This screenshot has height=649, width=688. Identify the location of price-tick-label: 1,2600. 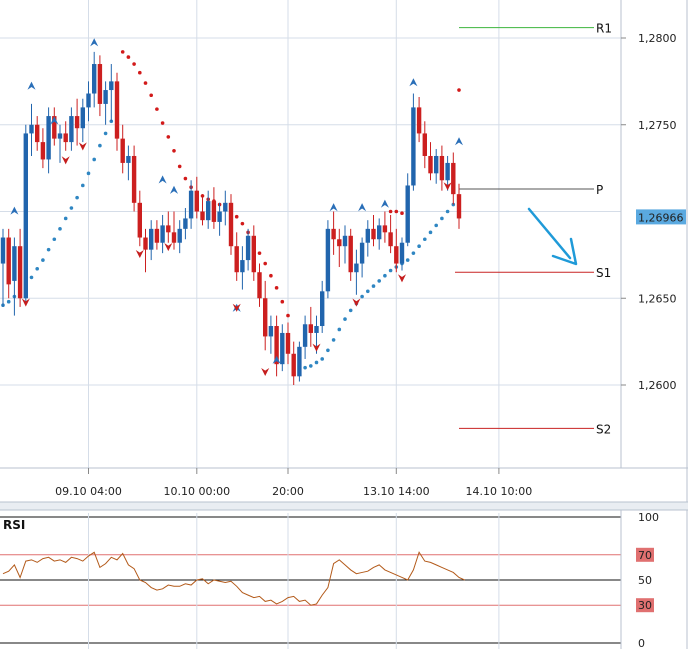
(657, 385).